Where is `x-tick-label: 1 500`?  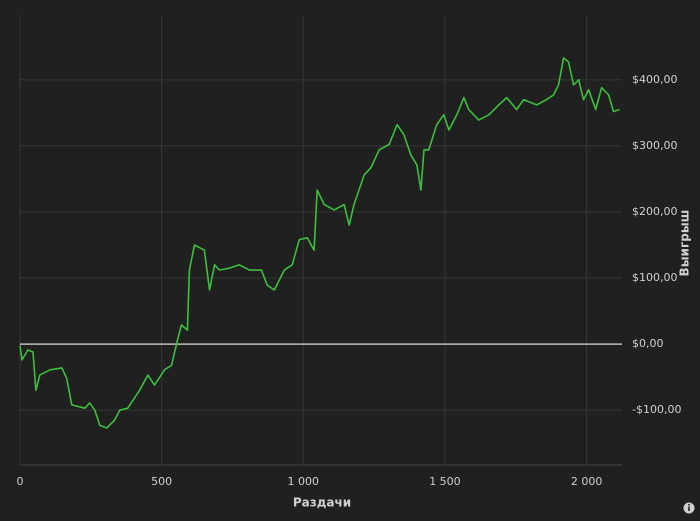 x-tick-label: 1 500 is located at coordinates (445, 481).